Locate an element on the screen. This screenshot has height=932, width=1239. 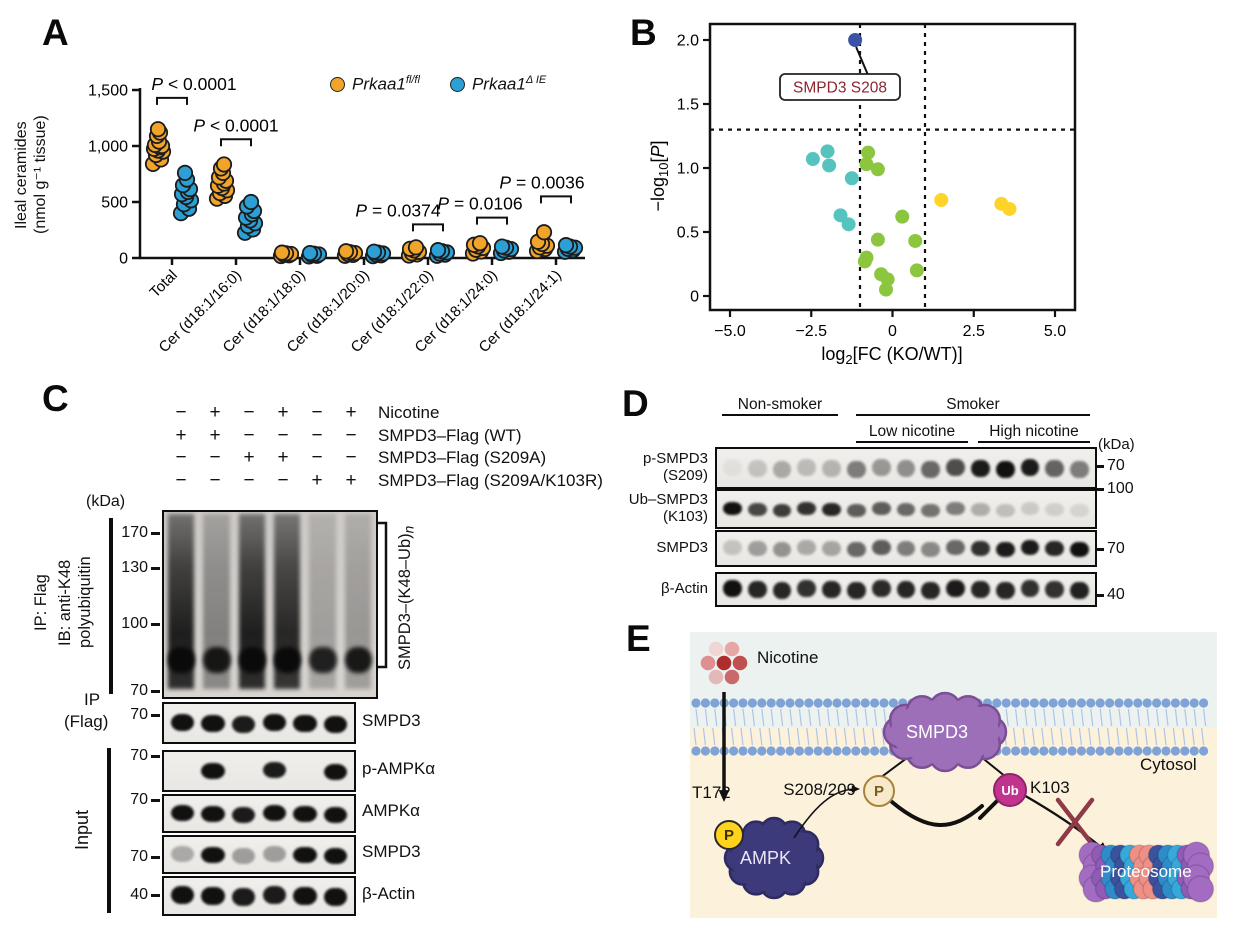
panel-c-flag-text: (Flag) is located at coordinates (86, 721).